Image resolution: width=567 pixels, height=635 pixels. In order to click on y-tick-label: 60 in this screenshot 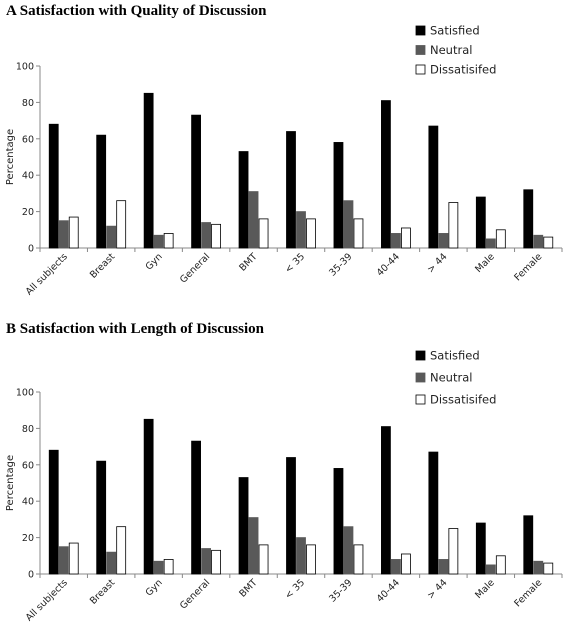, I will do `click(28, 465)`.